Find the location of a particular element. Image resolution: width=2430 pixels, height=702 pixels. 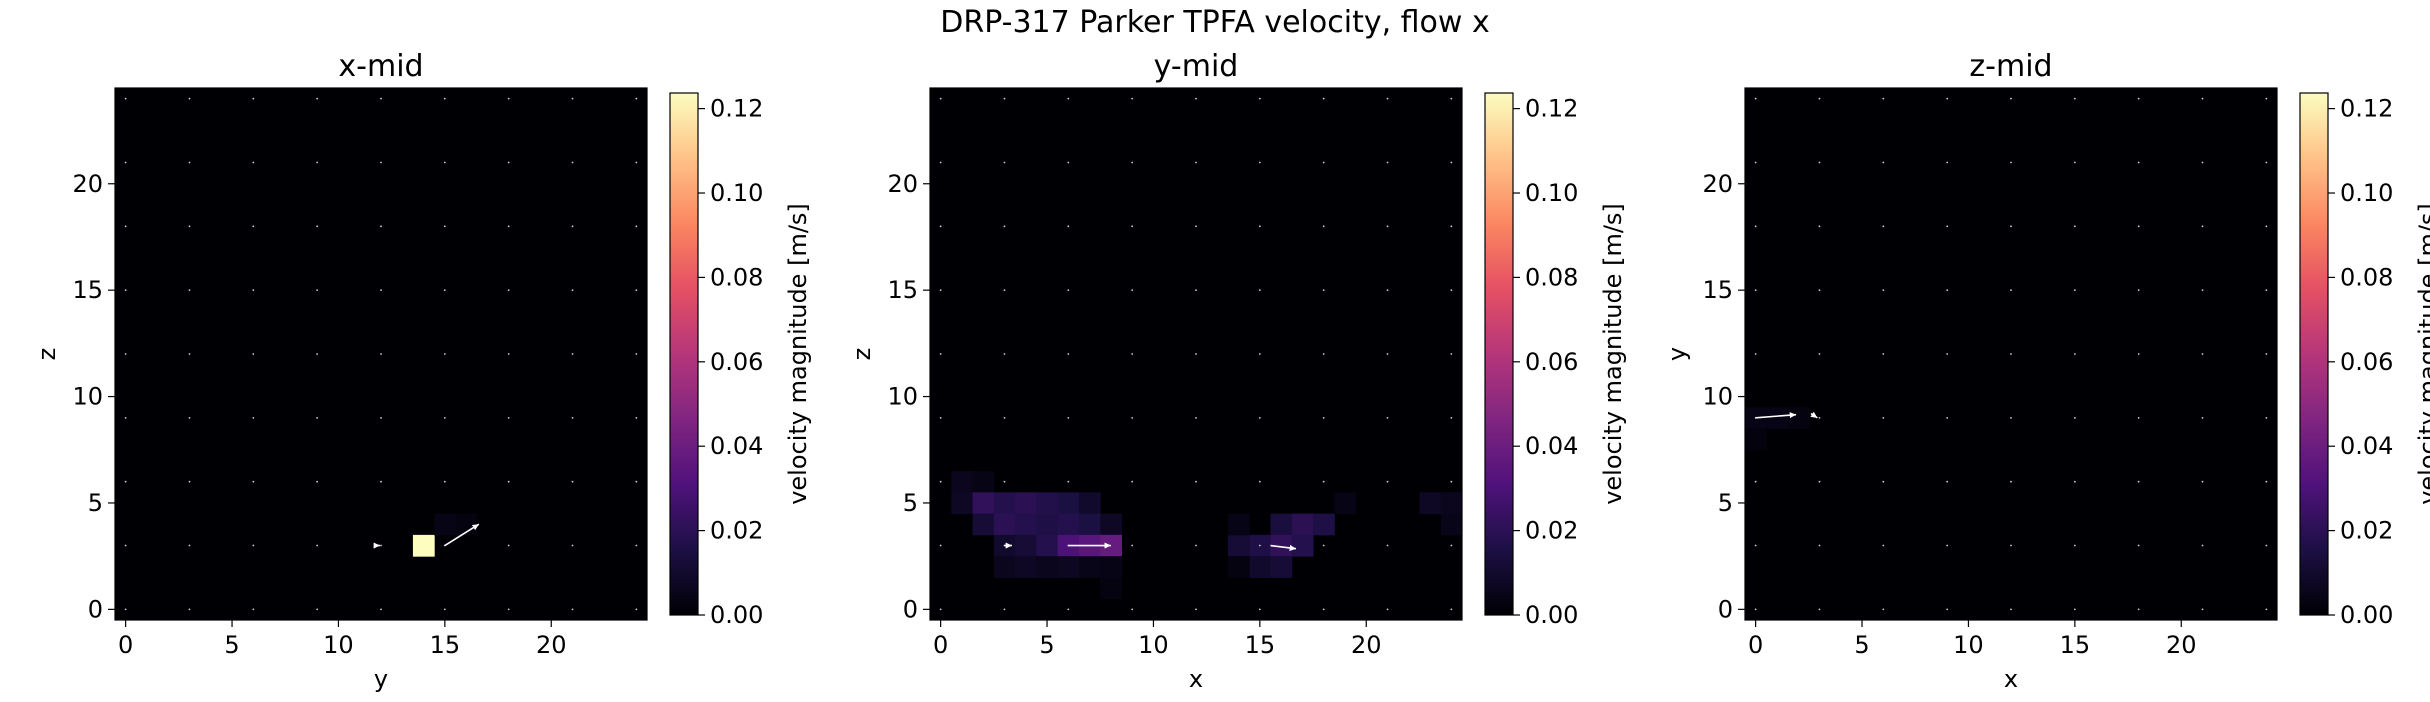

y-axis-label: y is located at coordinates (1677, 354).